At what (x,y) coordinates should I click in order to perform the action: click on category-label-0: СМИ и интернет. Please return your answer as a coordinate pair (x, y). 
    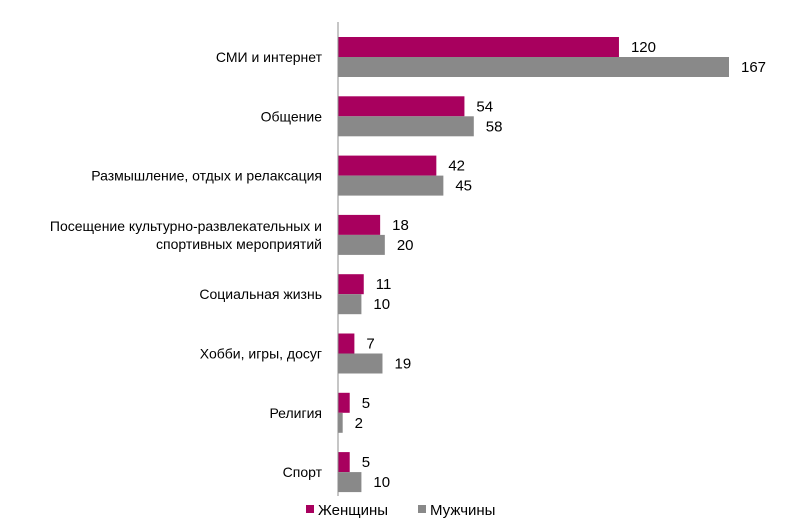
    Looking at the image, I should click on (269, 57).